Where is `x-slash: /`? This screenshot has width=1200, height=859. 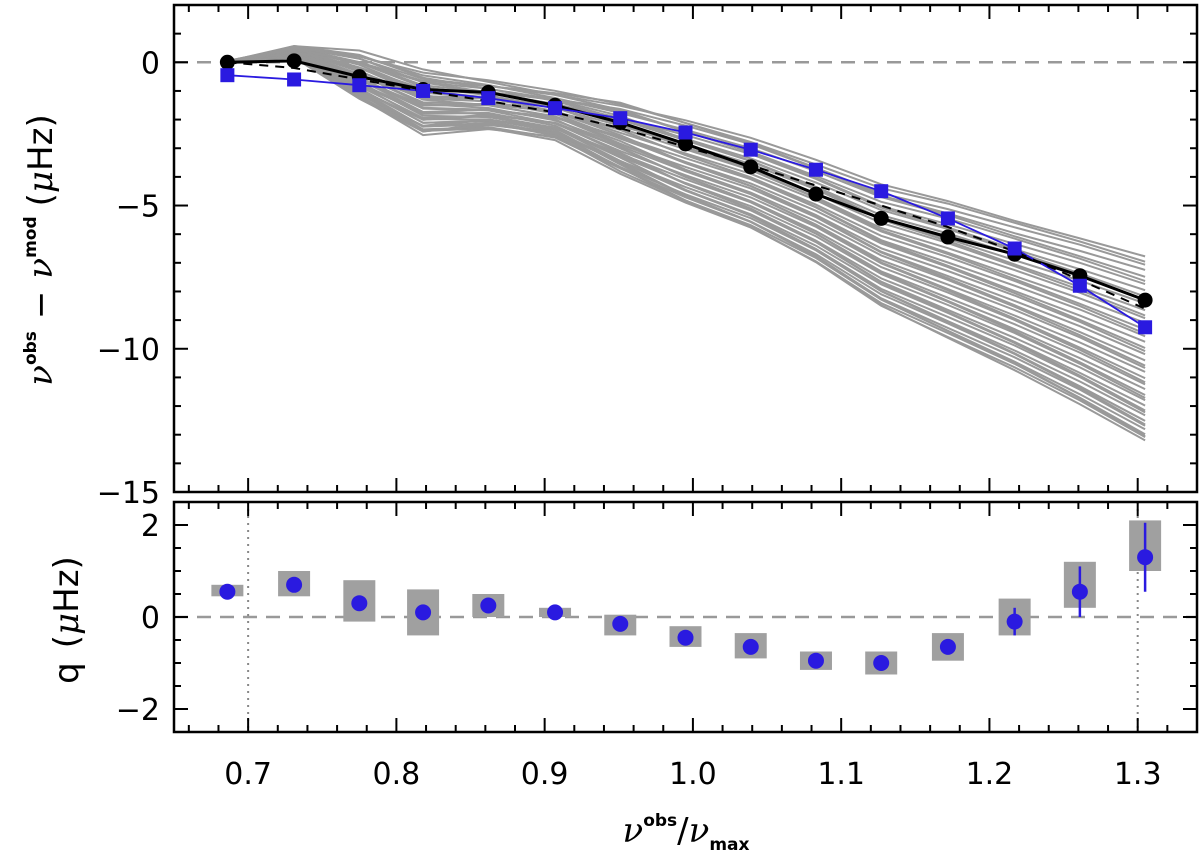 x-slash: / is located at coordinates (683, 831).